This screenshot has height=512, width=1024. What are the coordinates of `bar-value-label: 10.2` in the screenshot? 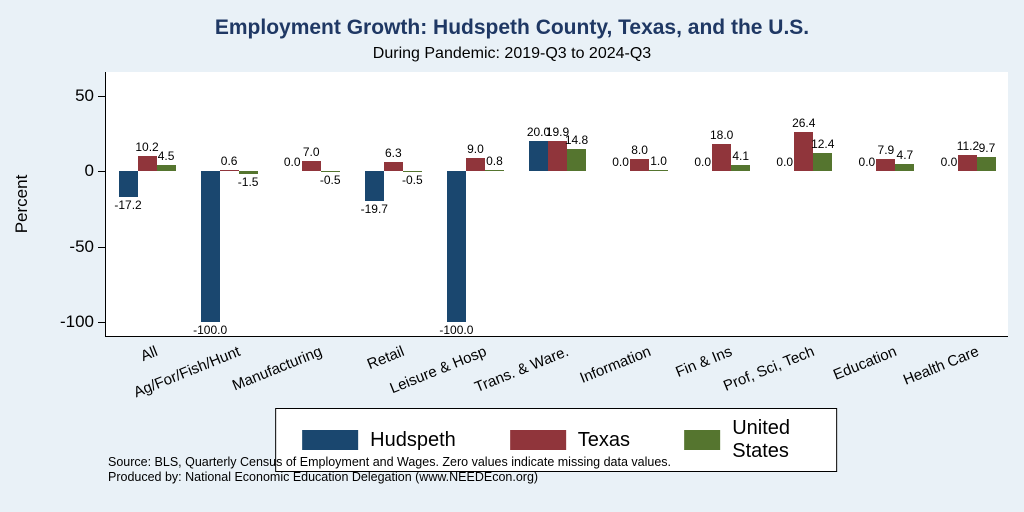 It's located at (147, 147).